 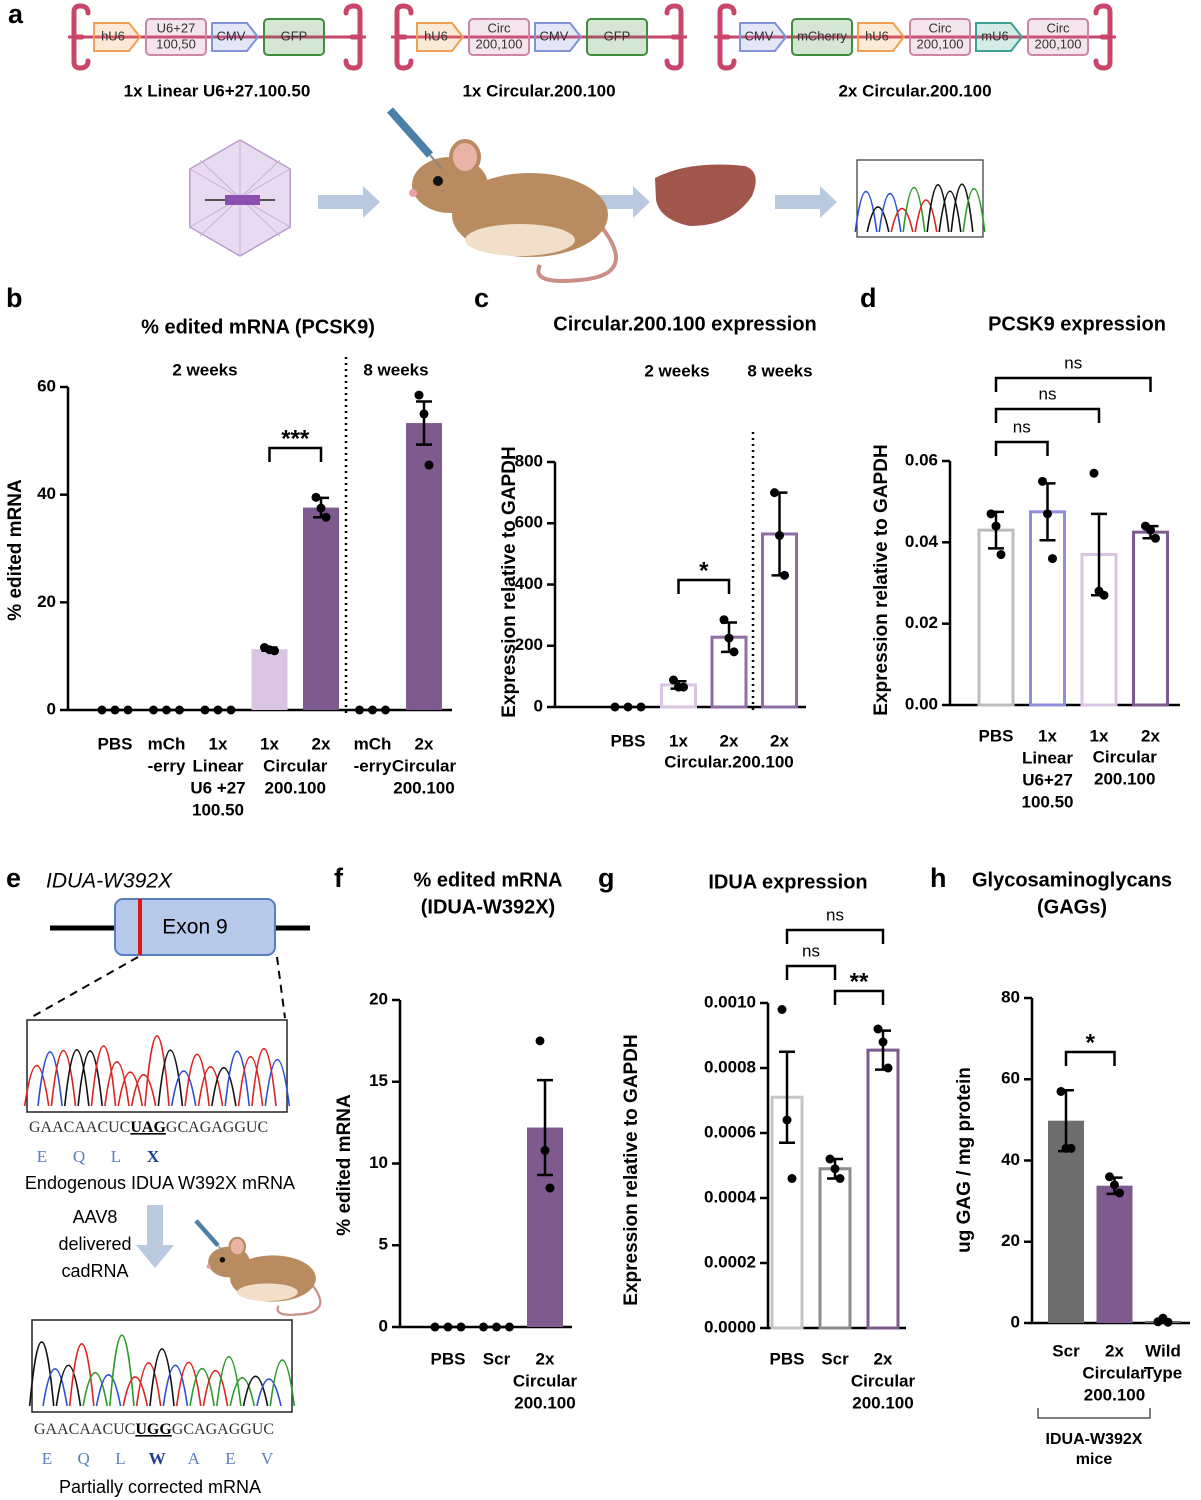 I want to click on element-label: Circ, so click(x=499, y=27).